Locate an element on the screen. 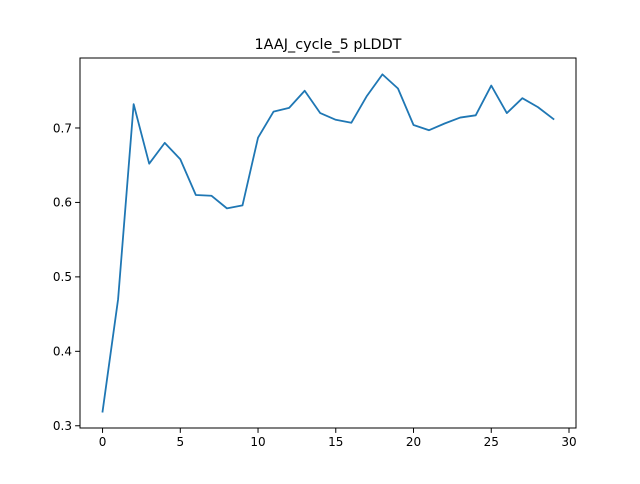  x-tick-label: 25 is located at coordinates (491, 442).